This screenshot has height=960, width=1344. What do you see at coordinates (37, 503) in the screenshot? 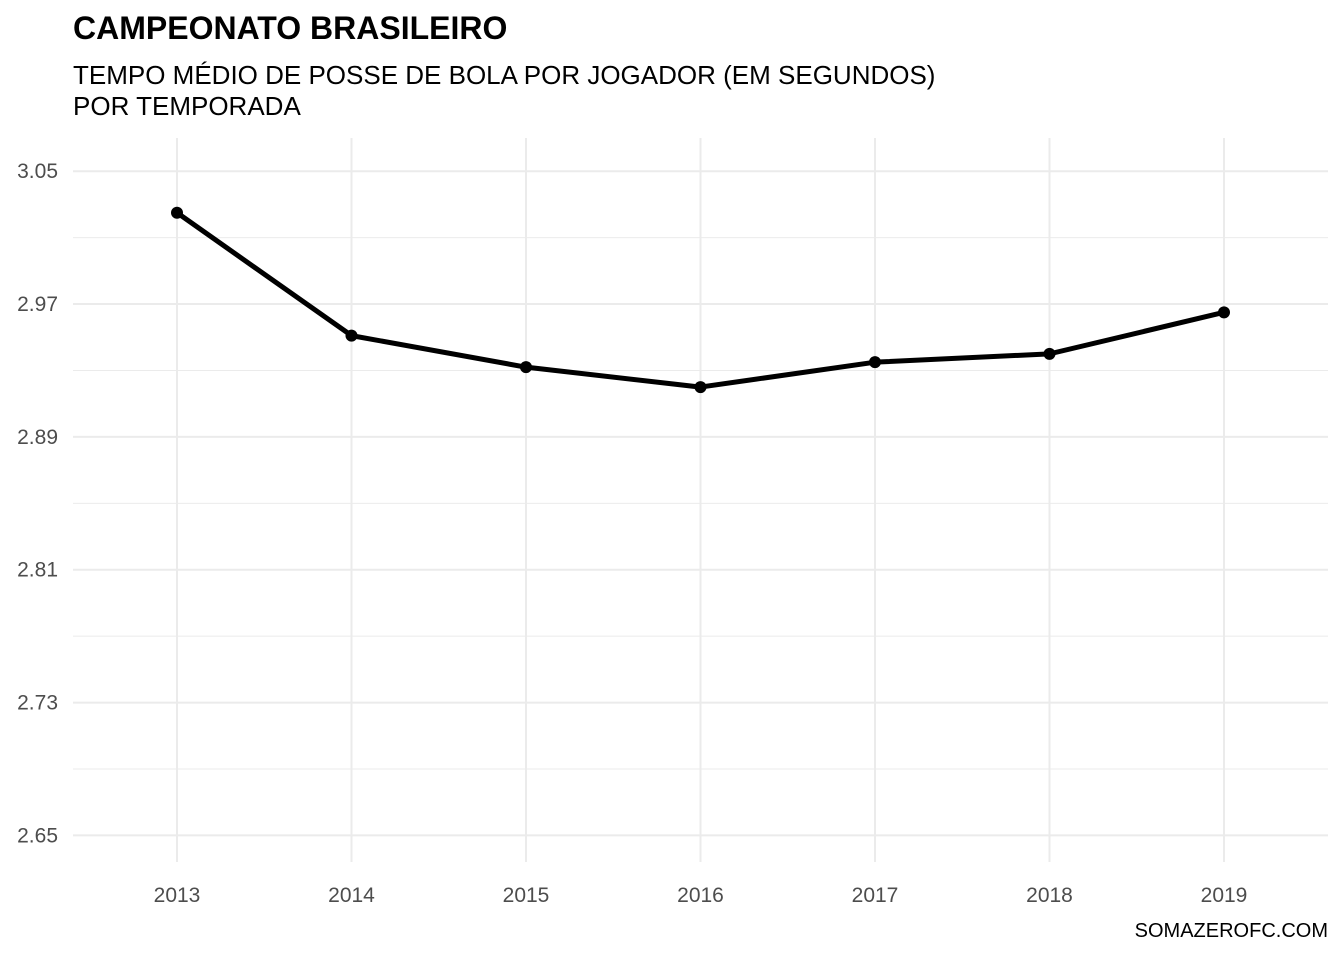
I see `y-axis-ticks: 2.65 2.73 2.81 2.89 2.97 3.05` at bounding box center [37, 503].